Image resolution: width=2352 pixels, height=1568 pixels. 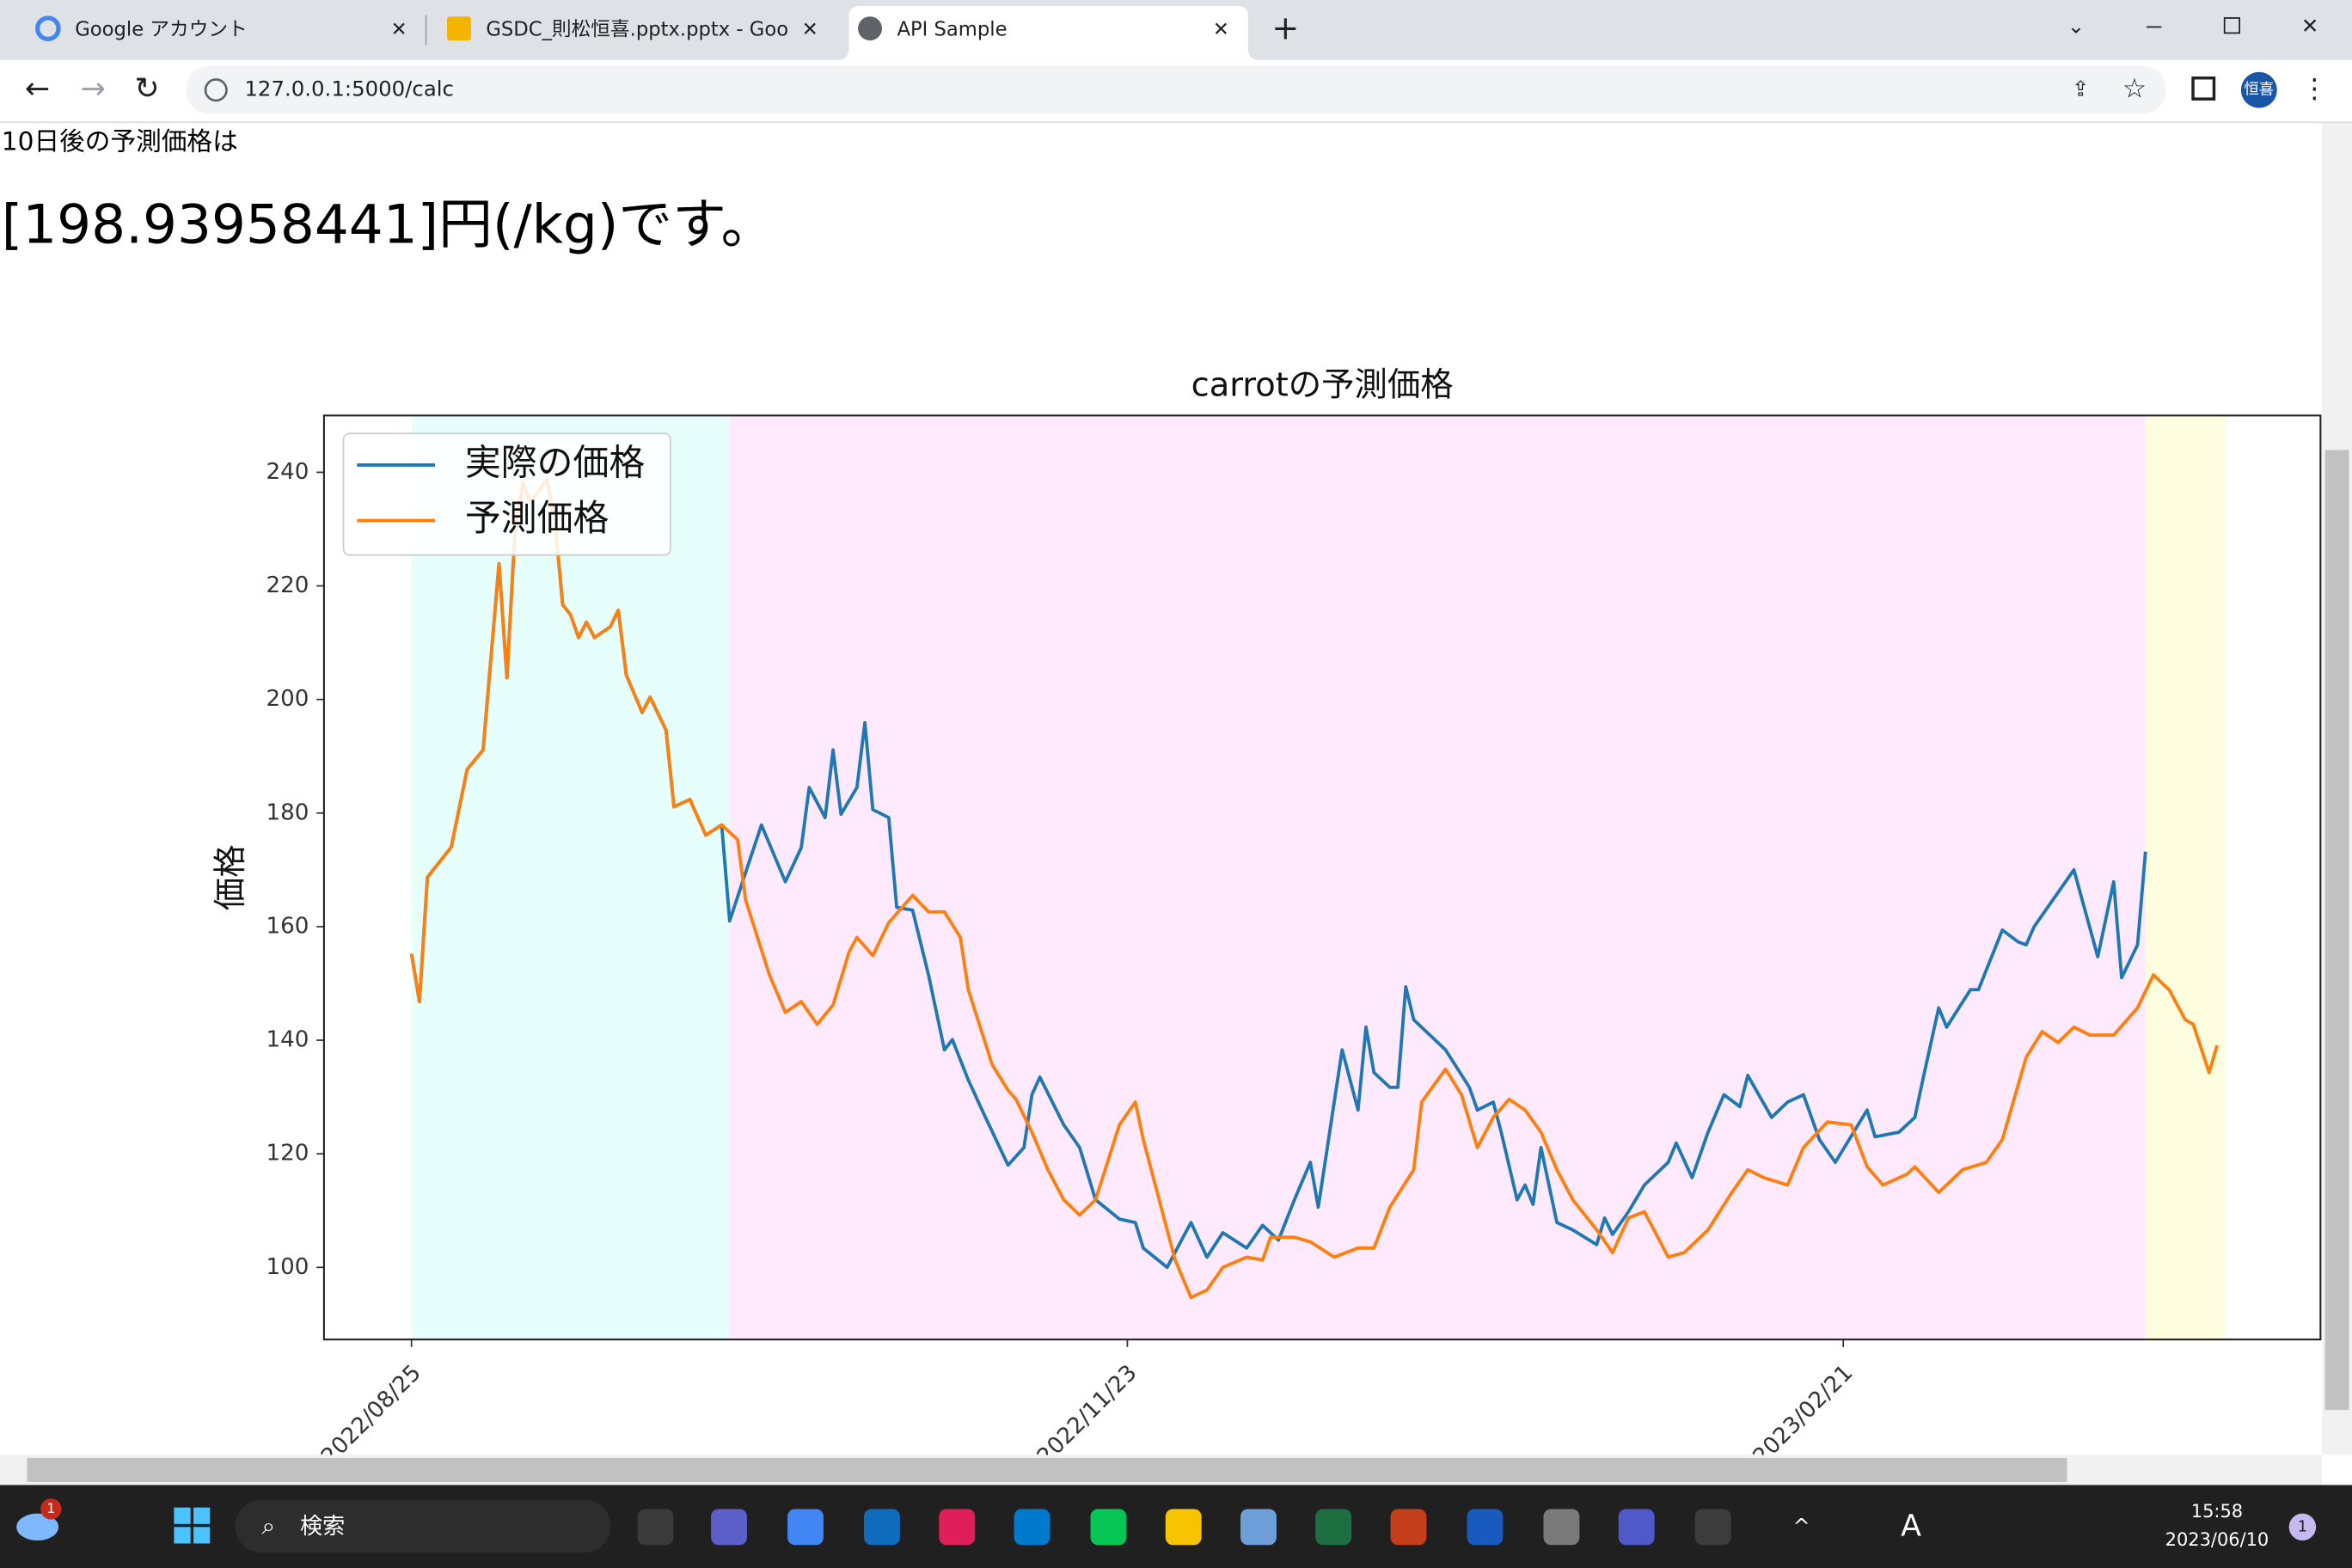 What do you see at coordinates (2203, 88) in the screenshot?
I see `side-panel` at bounding box center [2203, 88].